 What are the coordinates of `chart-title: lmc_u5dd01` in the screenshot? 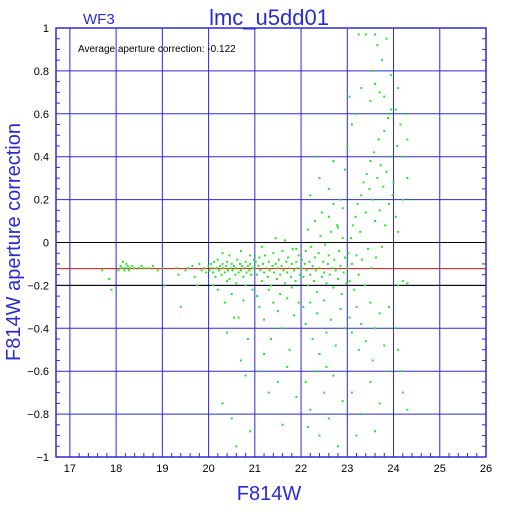 It's located at (269, 17).